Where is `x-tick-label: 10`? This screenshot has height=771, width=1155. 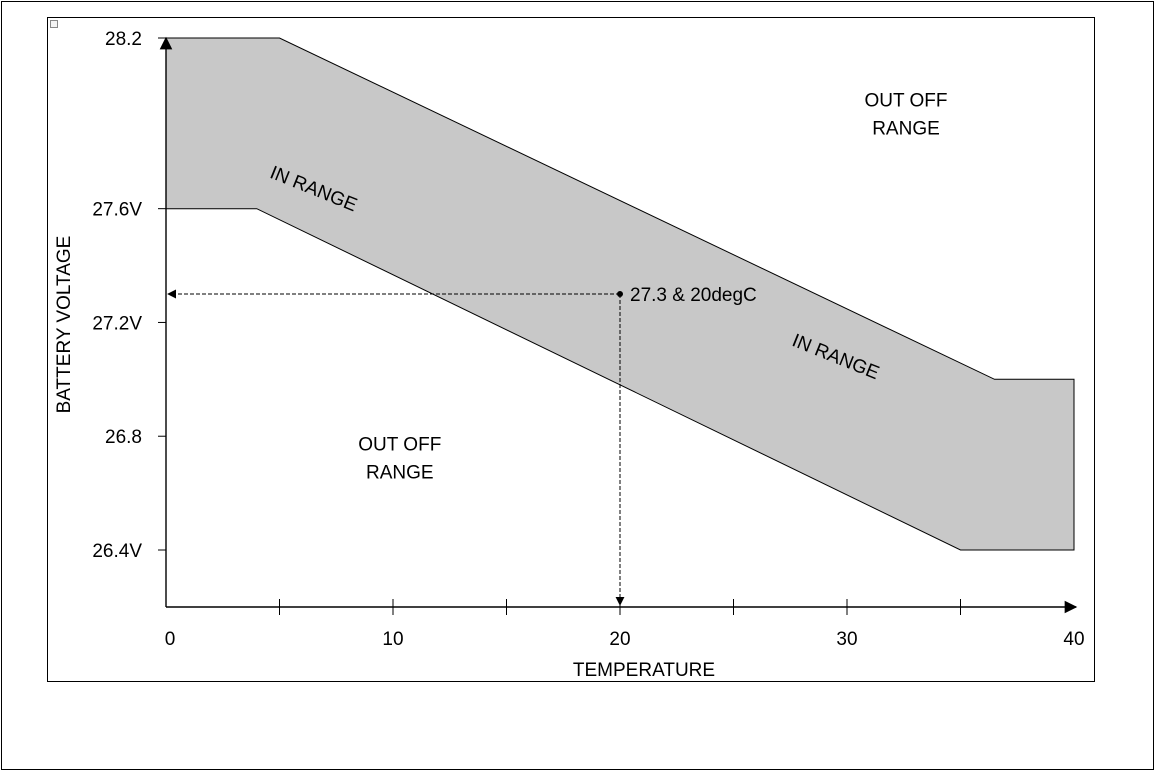 x-tick-label: 10 is located at coordinates (392, 639).